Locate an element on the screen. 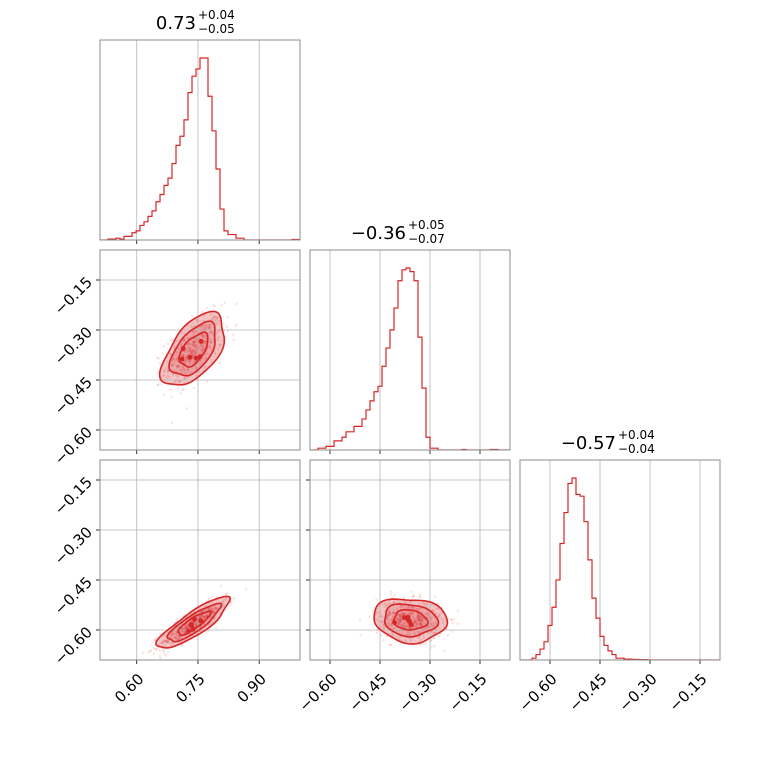 Image resolution: width=760 pixels, height=760 pixels. x-tick-label-1-3: −0.15 is located at coordinates (468, 692).